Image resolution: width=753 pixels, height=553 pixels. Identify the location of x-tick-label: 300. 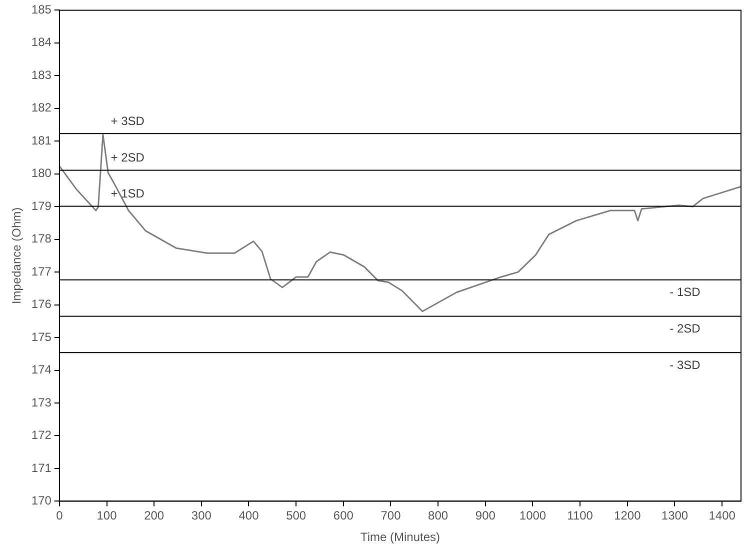
(201, 515).